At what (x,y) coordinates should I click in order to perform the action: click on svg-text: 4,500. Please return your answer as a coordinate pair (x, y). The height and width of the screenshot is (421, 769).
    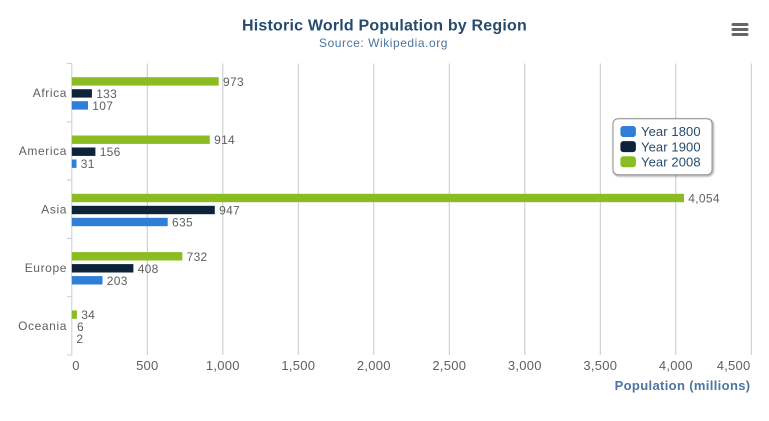
    Looking at the image, I should click on (734, 365).